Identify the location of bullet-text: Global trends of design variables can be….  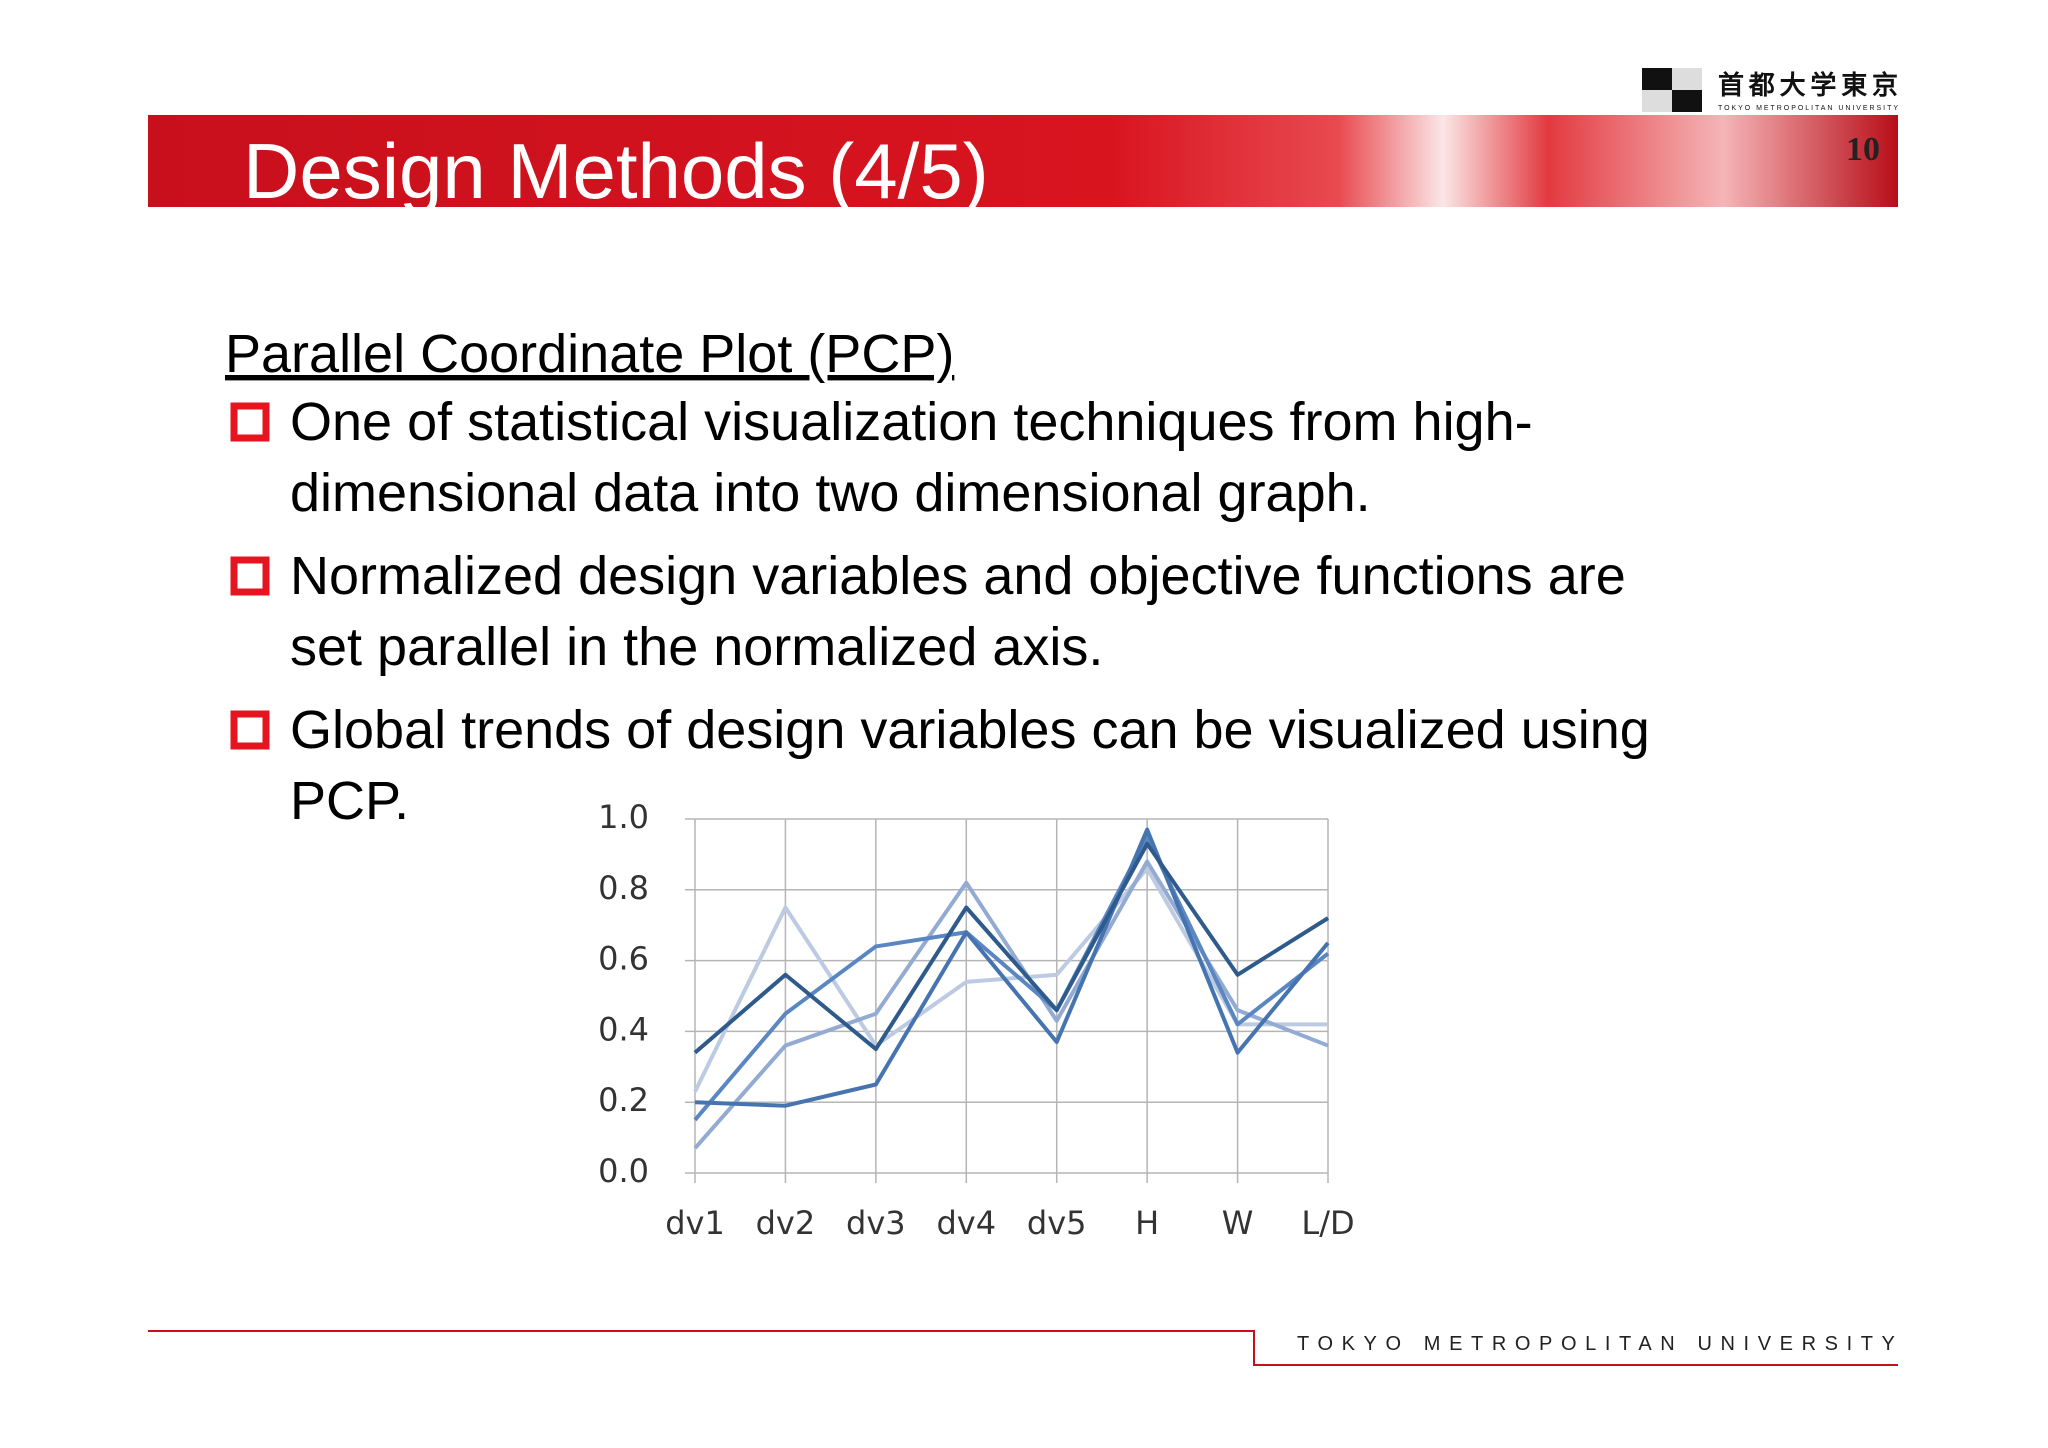
(970, 730).